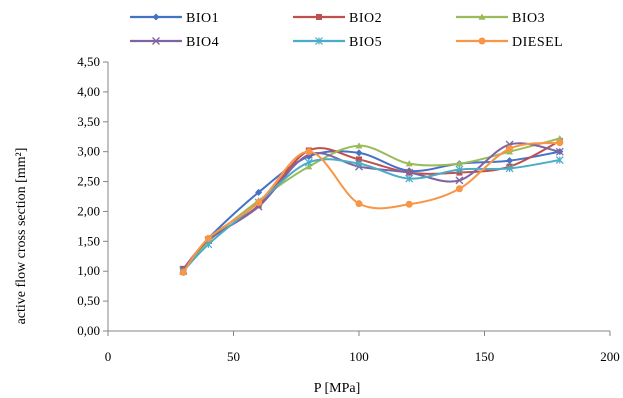  What do you see at coordinates (88, 151) in the screenshot?
I see `y-tick-label: 3,00` at bounding box center [88, 151].